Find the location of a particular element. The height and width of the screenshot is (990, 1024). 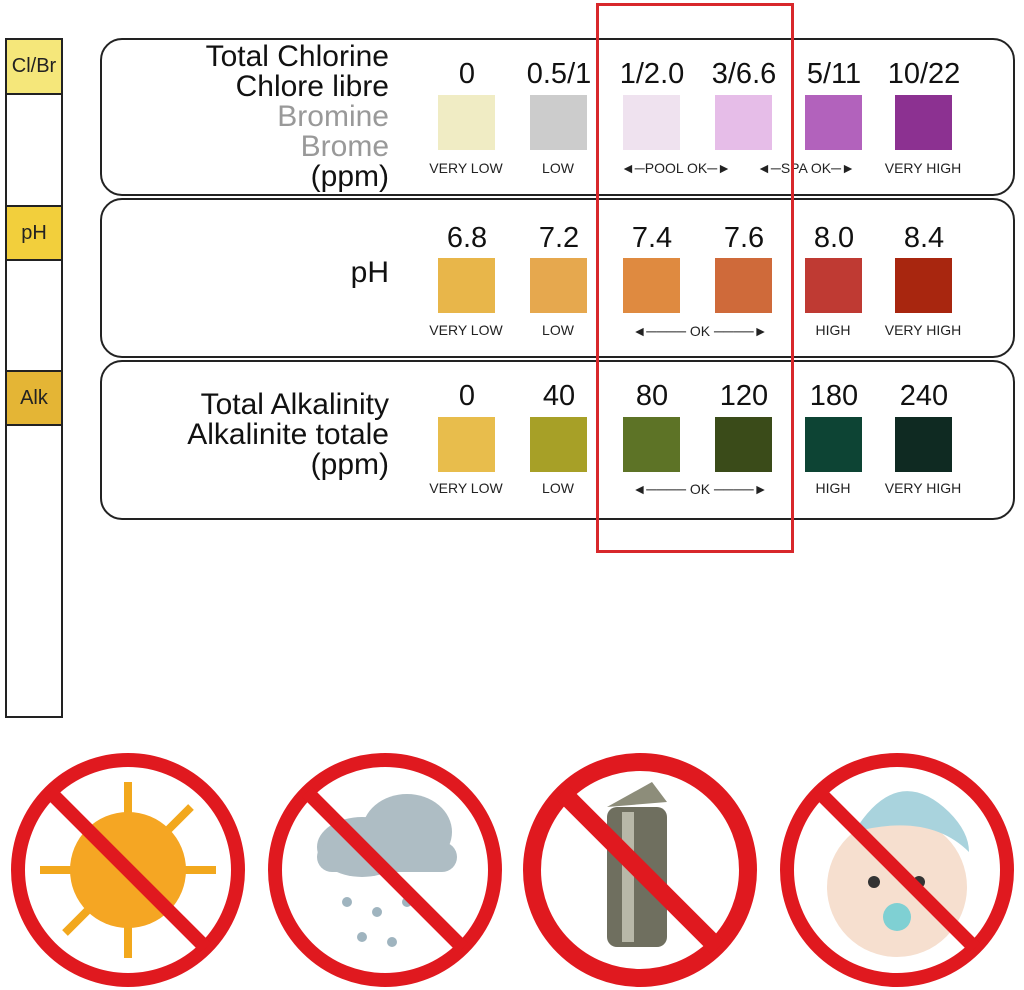

ph-value: 8.4 is located at coordinates (924, 238).